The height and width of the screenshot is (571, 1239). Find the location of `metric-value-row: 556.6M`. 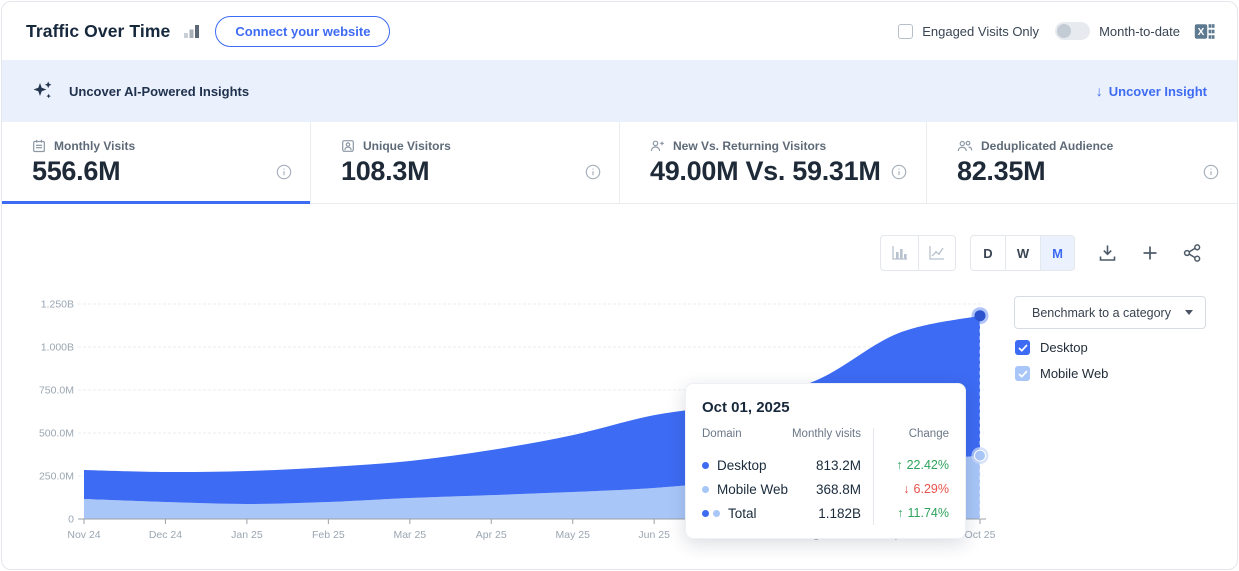

metric-value-row: 556.6M is located at coordinates (162, 171).